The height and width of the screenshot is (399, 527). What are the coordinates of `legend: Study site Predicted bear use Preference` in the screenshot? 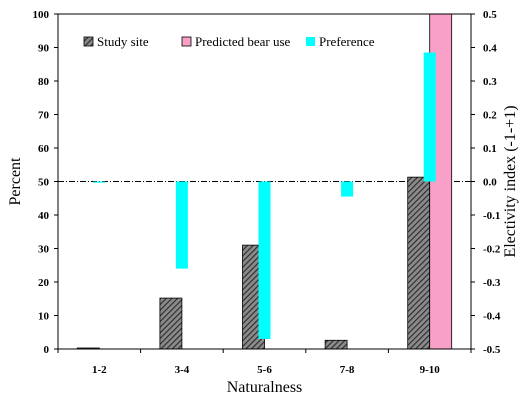 It's located at (229, 41).